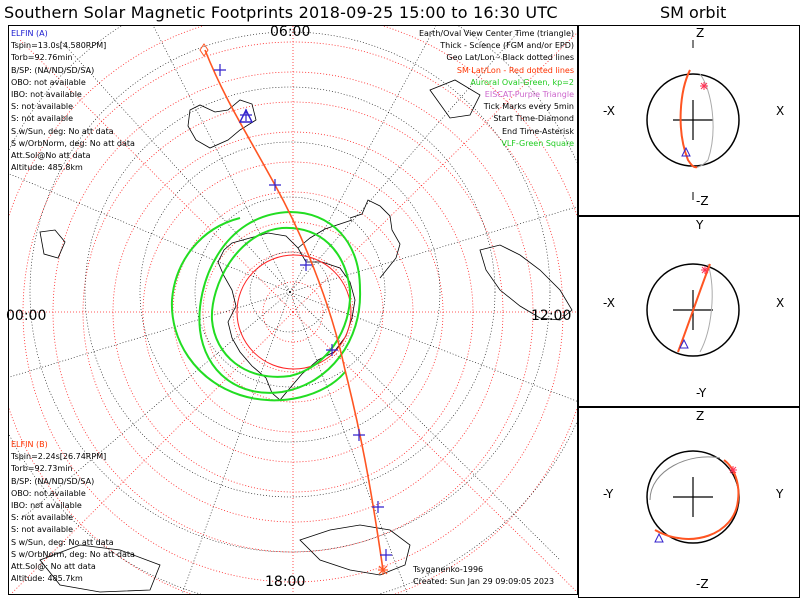 The width and height of the screenshot is (800, 600). What do you see at coordinates (325, 234) in the screenshot?
I see `antarctic-peninsula` at bounding box center [325, 234].